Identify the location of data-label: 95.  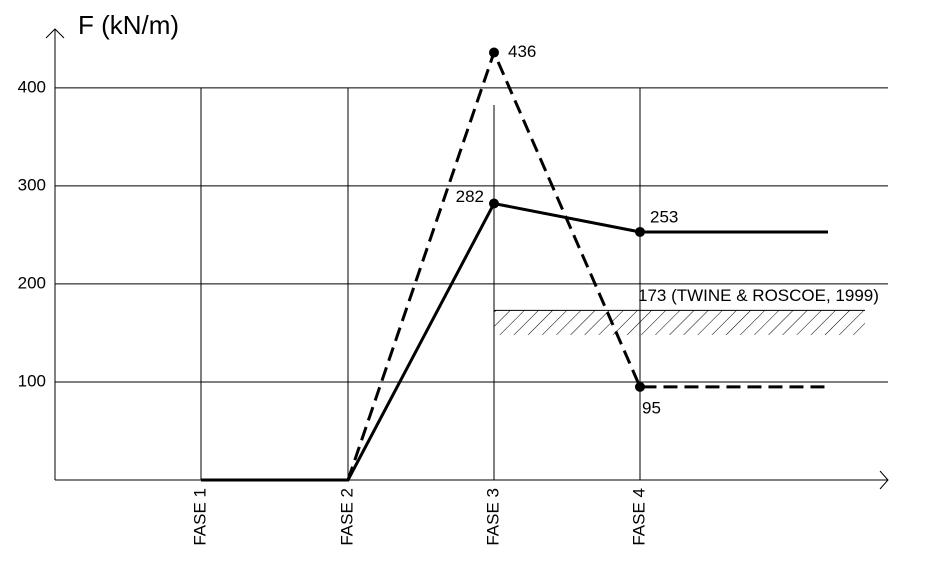
(651, 407).